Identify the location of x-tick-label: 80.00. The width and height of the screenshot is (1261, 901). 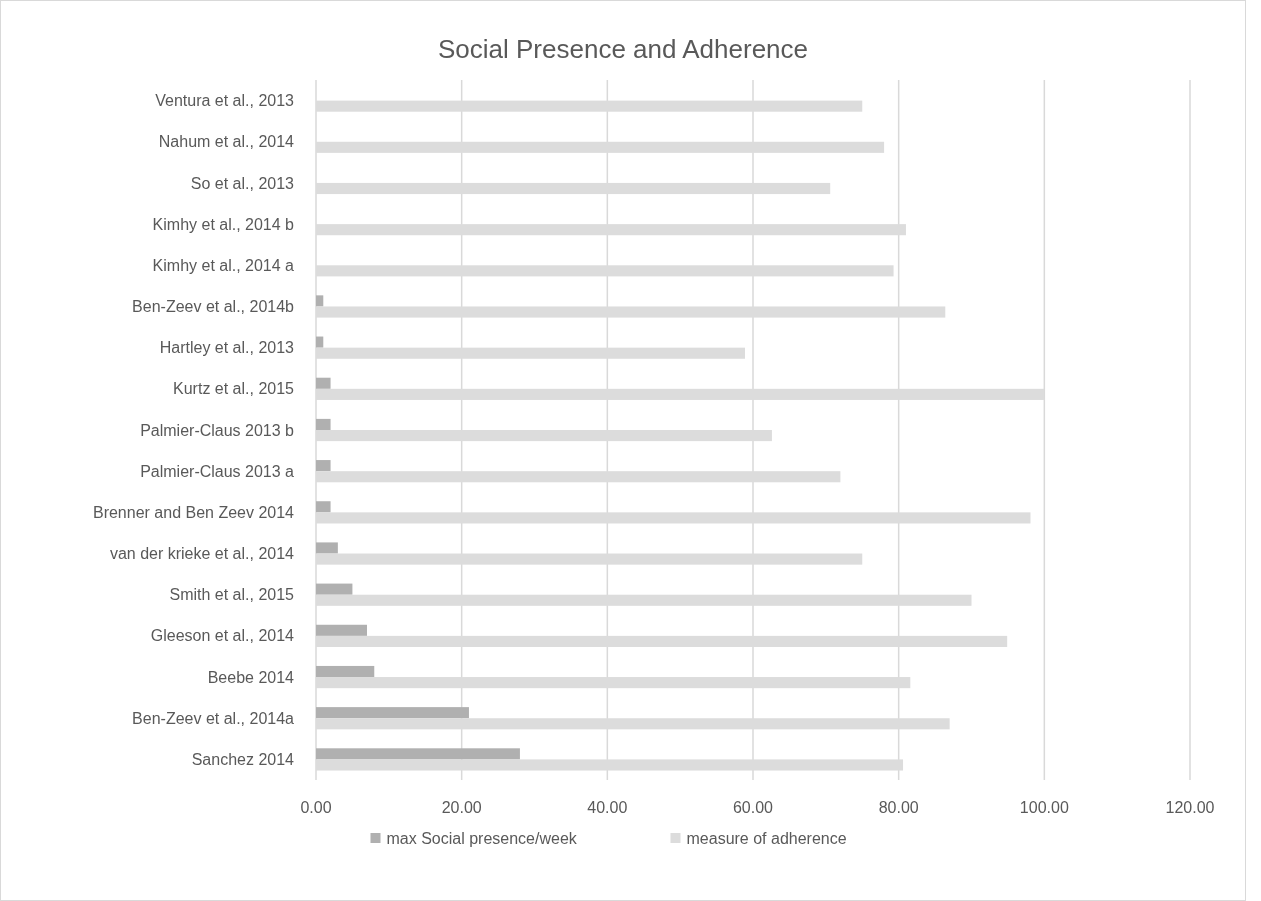
(898, 807).